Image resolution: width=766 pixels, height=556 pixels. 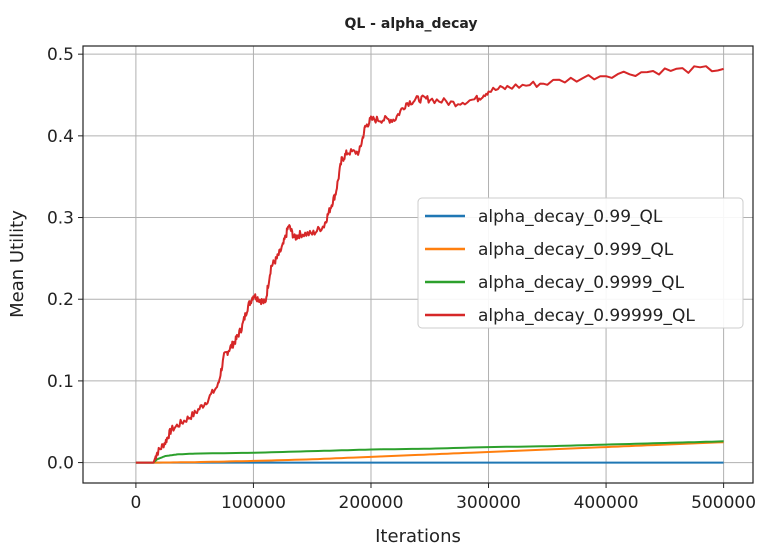 What do you see at coordinates (488, 503) in the screenshot?
I see `x-tick-label: 300000` at bounding box center [488, 503].